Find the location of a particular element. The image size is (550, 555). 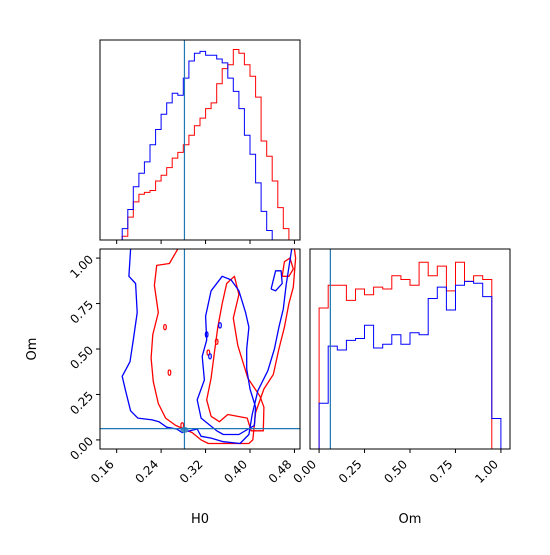

joint-plot-area is located at coordinates (200, 349).